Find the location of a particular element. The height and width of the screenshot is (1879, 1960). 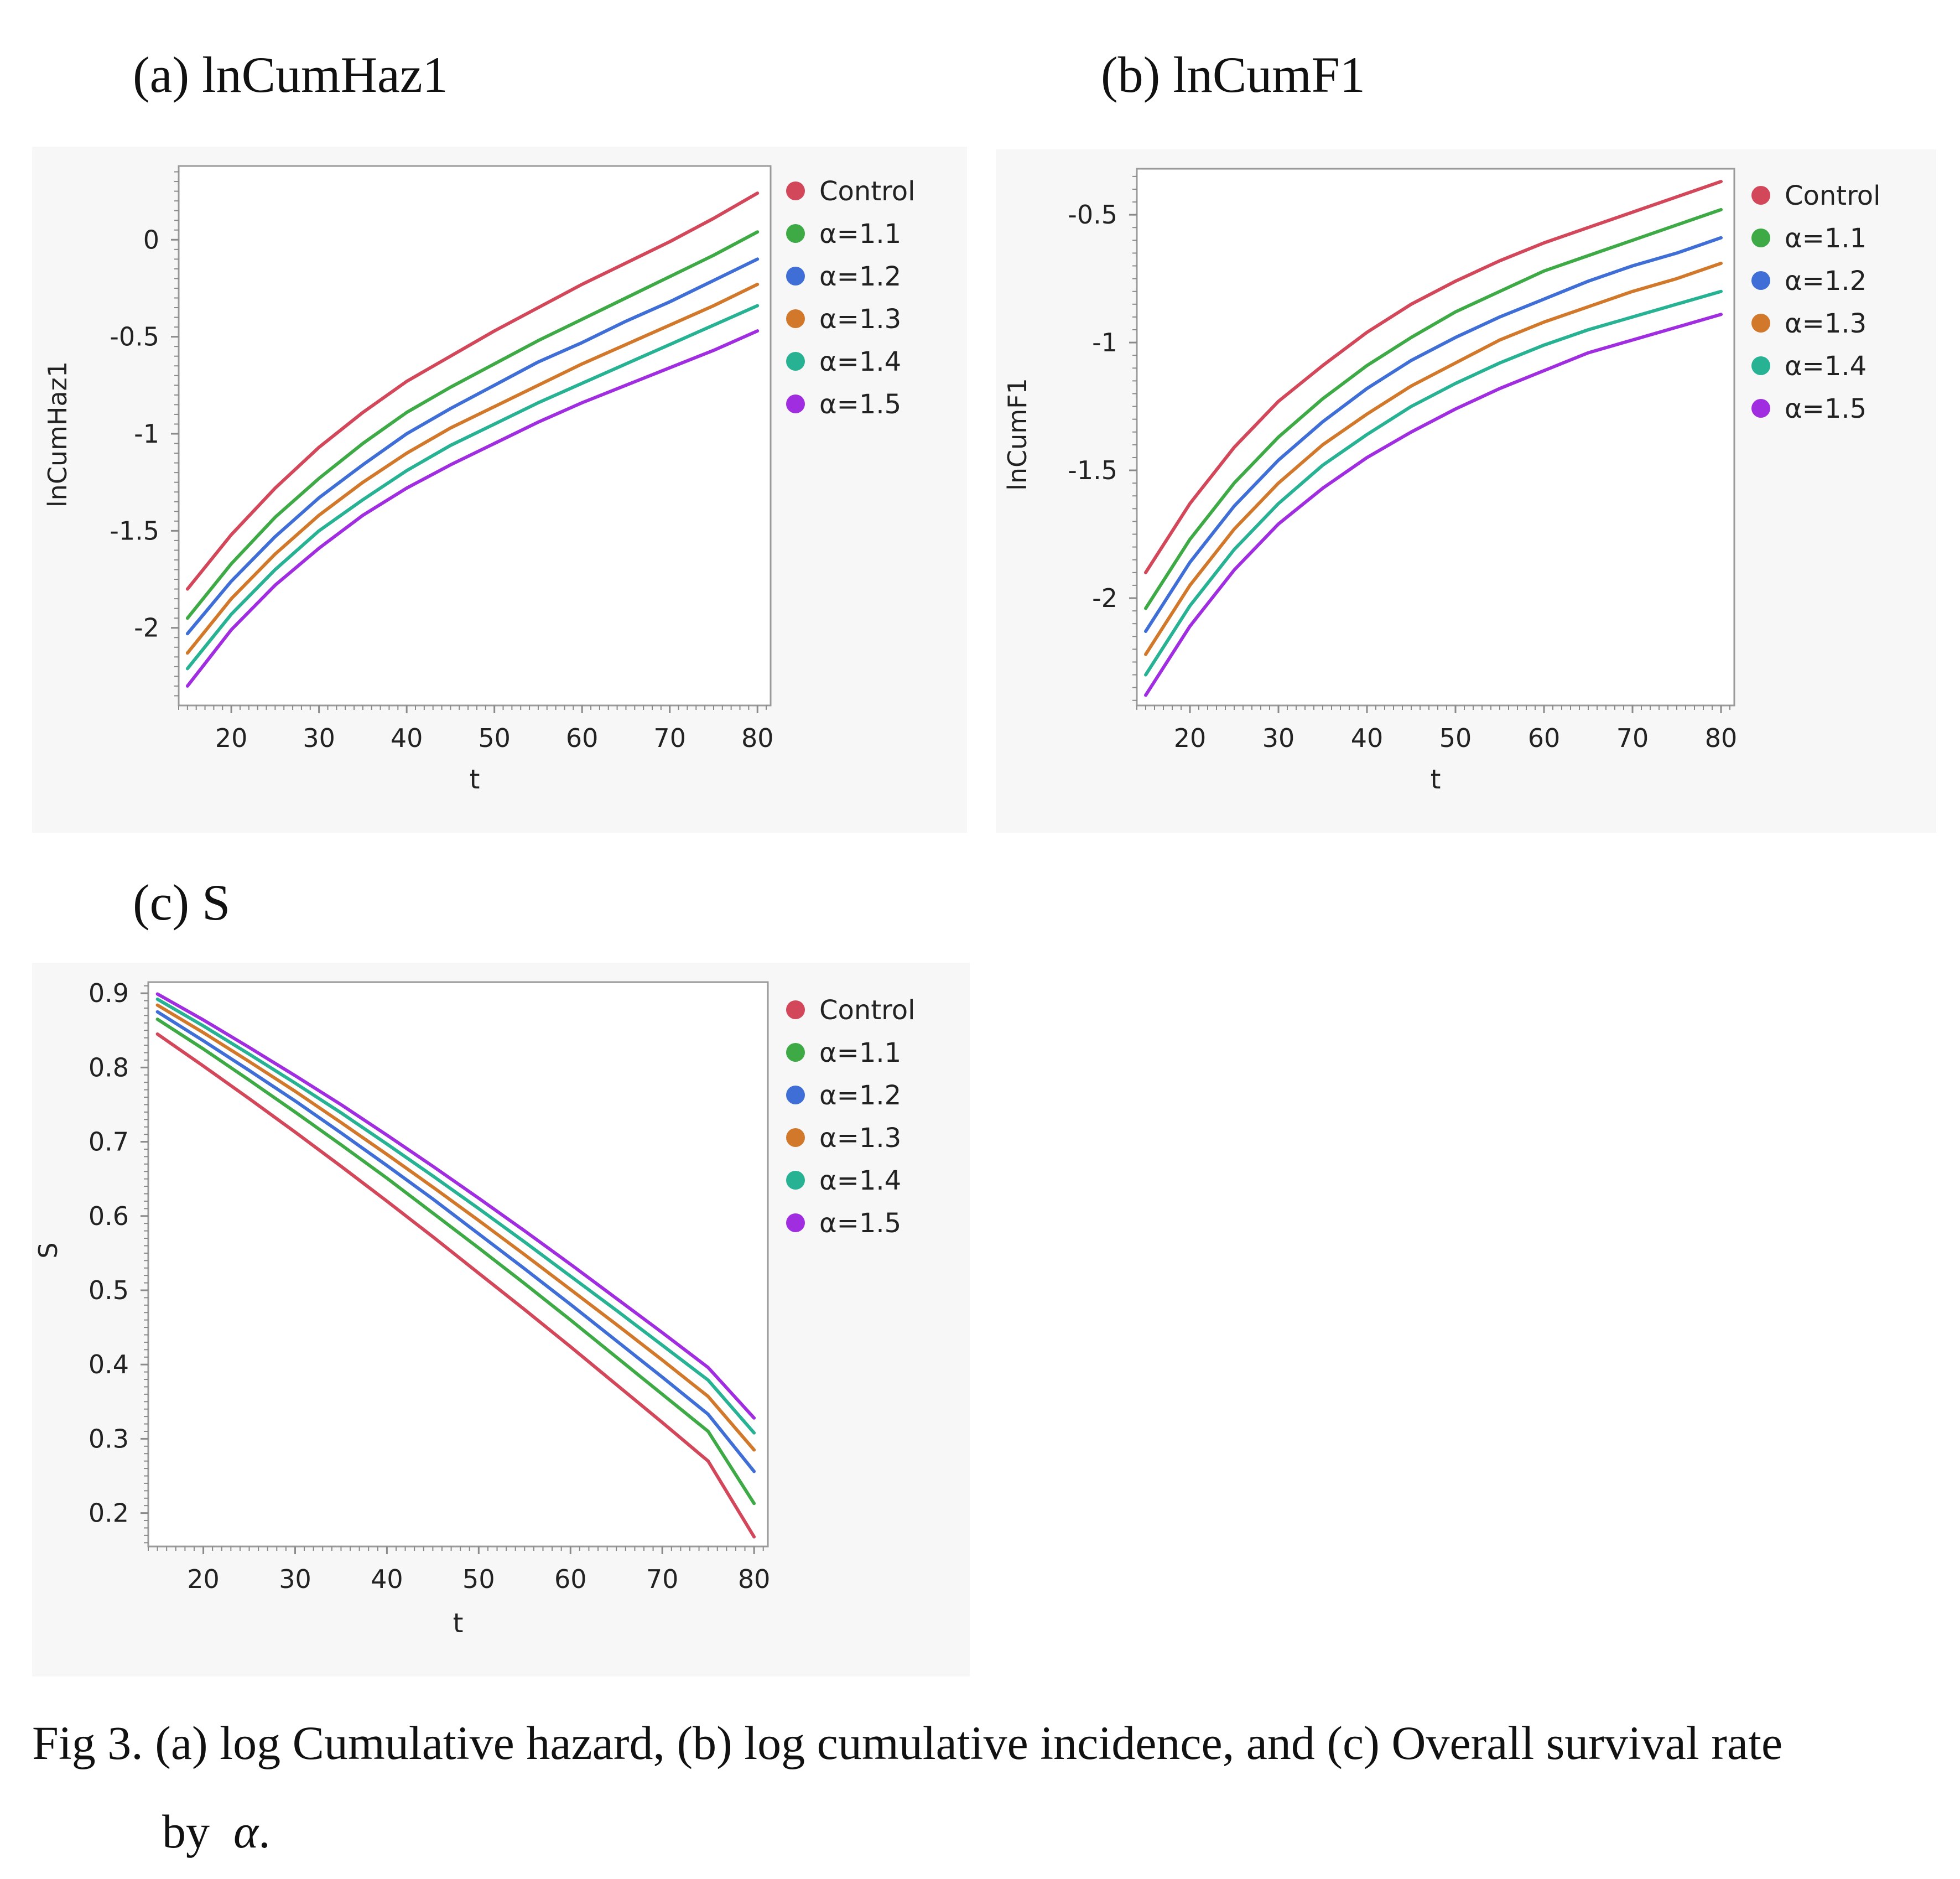

y-tick-label: 0.9 is located at coordinates (109, 993).